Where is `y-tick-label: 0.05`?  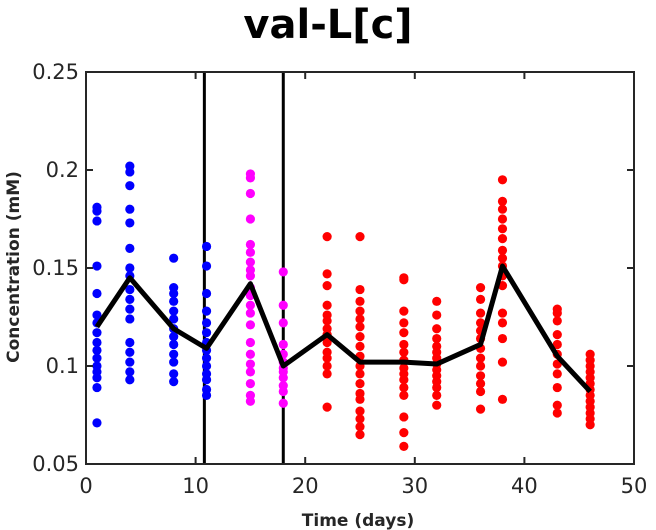
y-tick-label: 0.05 is located at coordinates (55, 464).